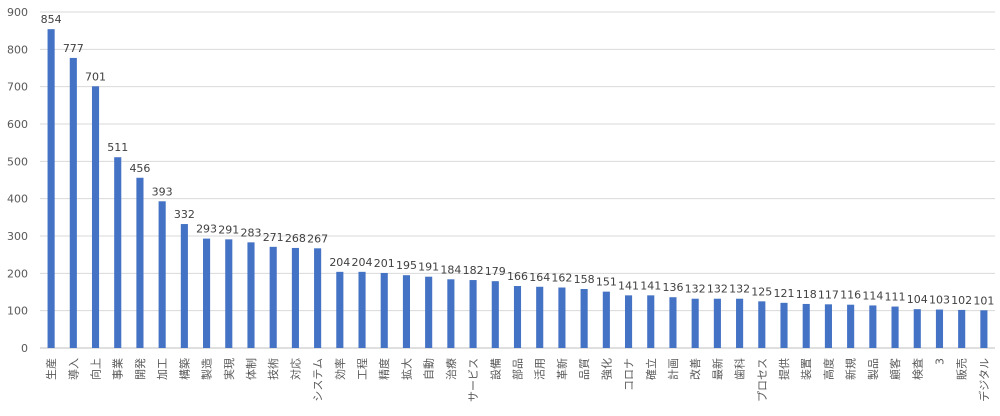 The height and width of the screenshot is (416, 1000). Describe the element at coordinates (851, 369) in the screenshot. I see `x-tick-label: 新規` at that location.